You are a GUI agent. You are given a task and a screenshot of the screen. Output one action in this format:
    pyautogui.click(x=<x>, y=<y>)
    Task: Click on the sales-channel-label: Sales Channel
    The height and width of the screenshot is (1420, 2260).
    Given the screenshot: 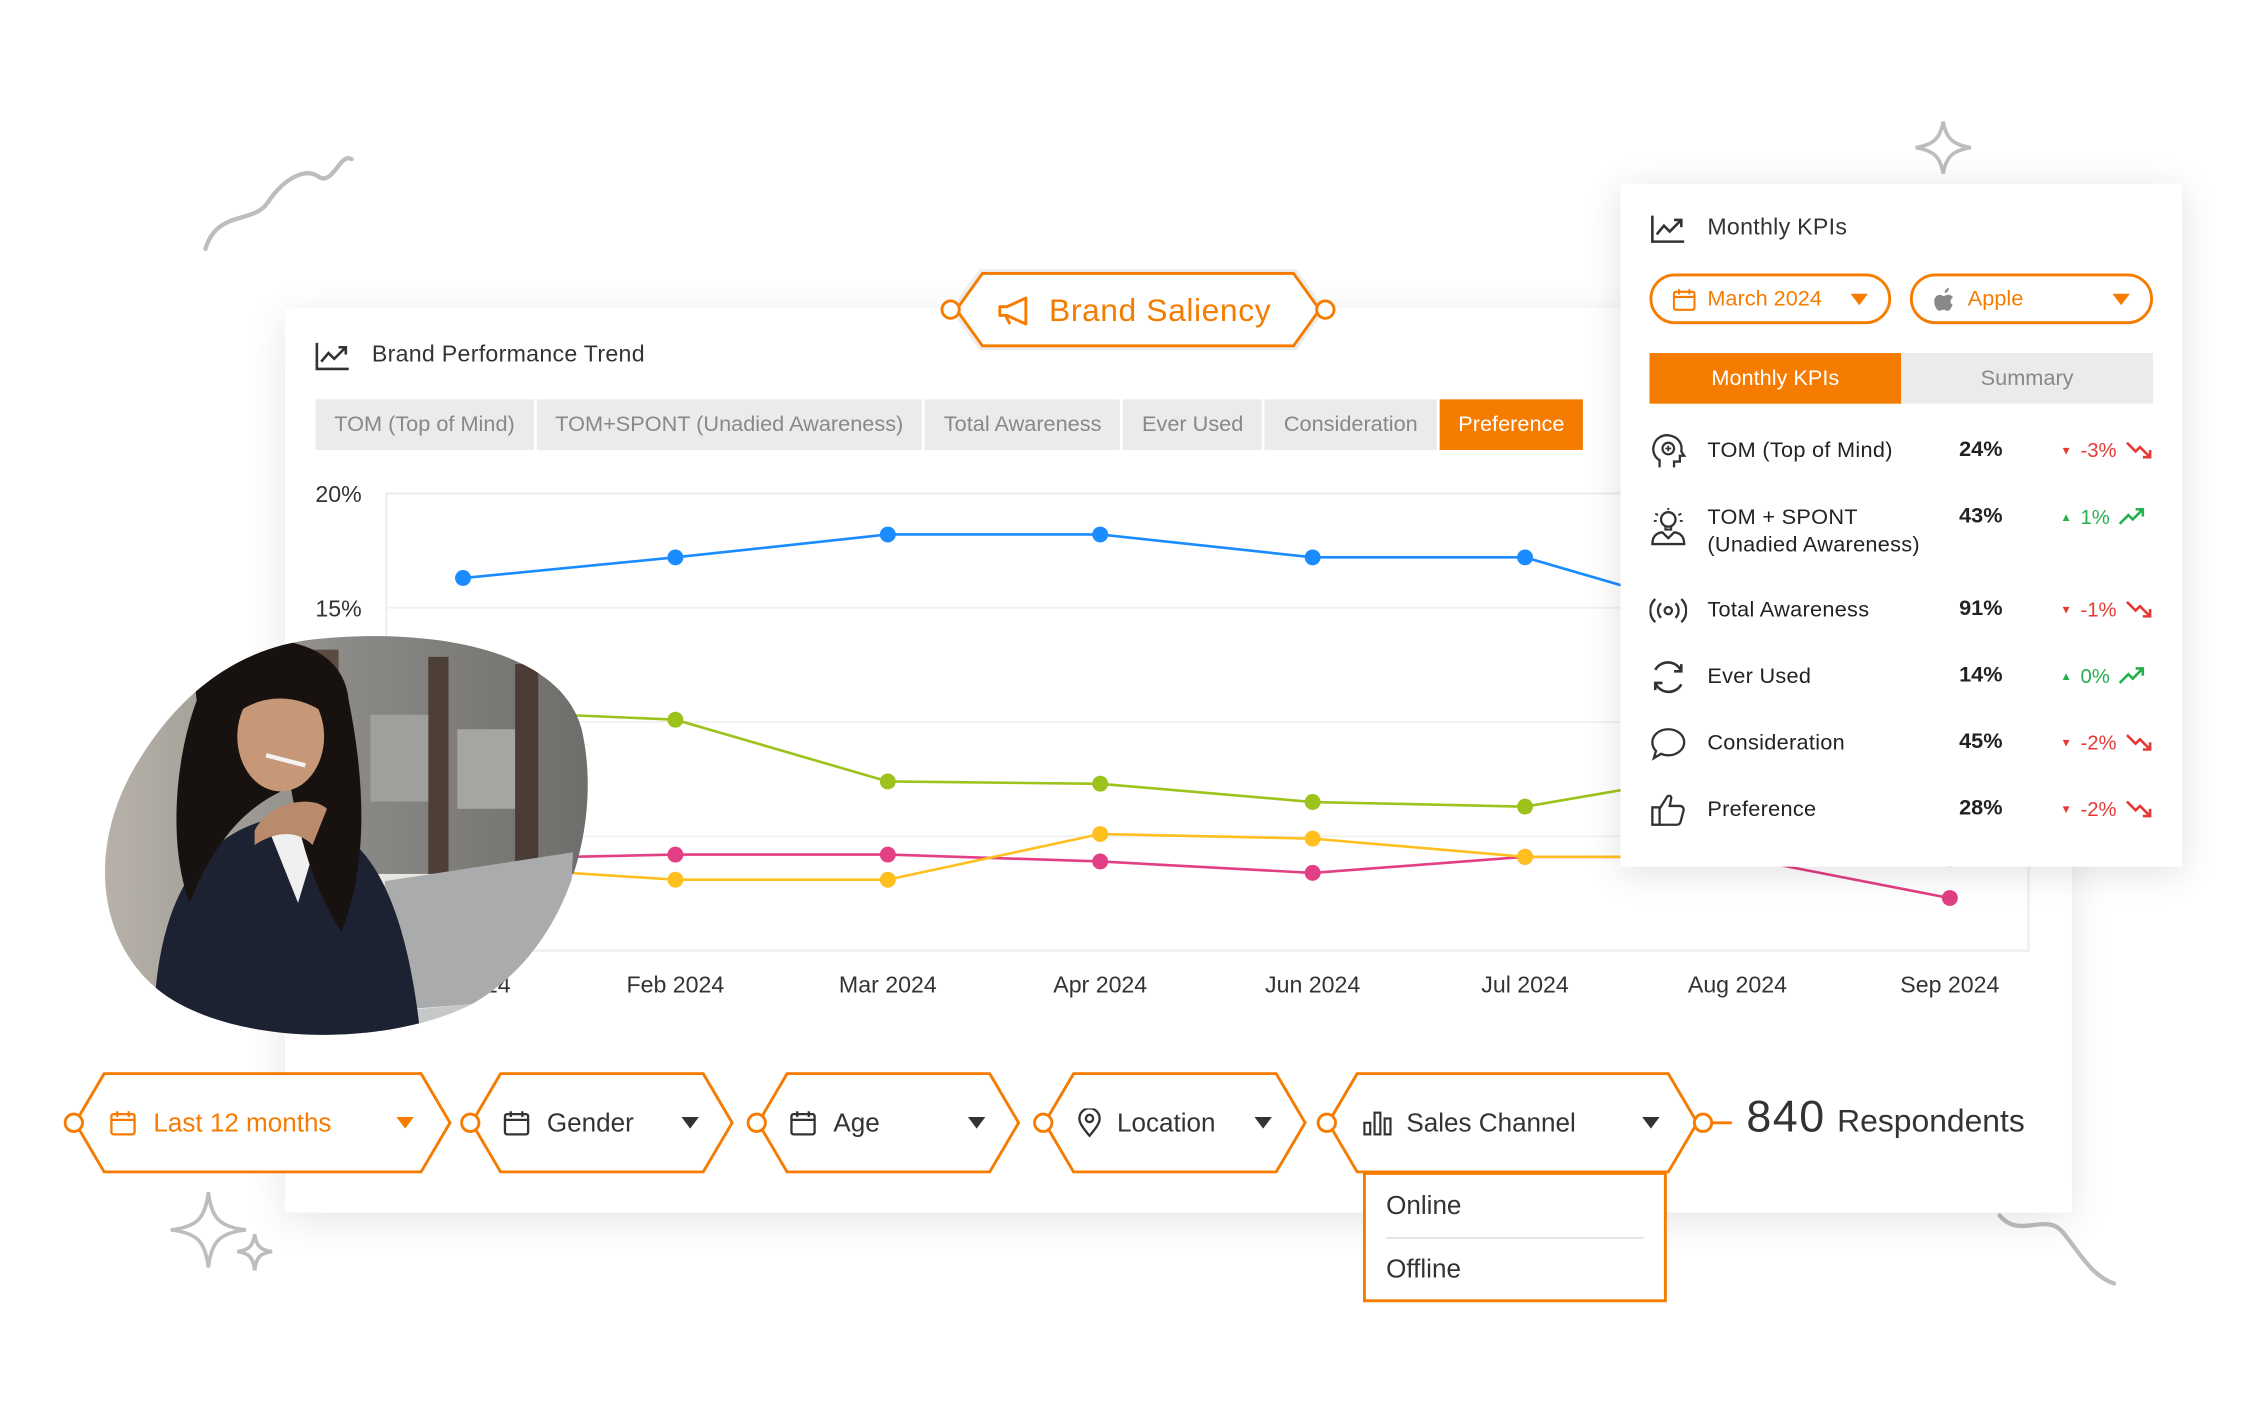 What is the action you would take?
    pyautogui.click(x=1491, y=1122)
    